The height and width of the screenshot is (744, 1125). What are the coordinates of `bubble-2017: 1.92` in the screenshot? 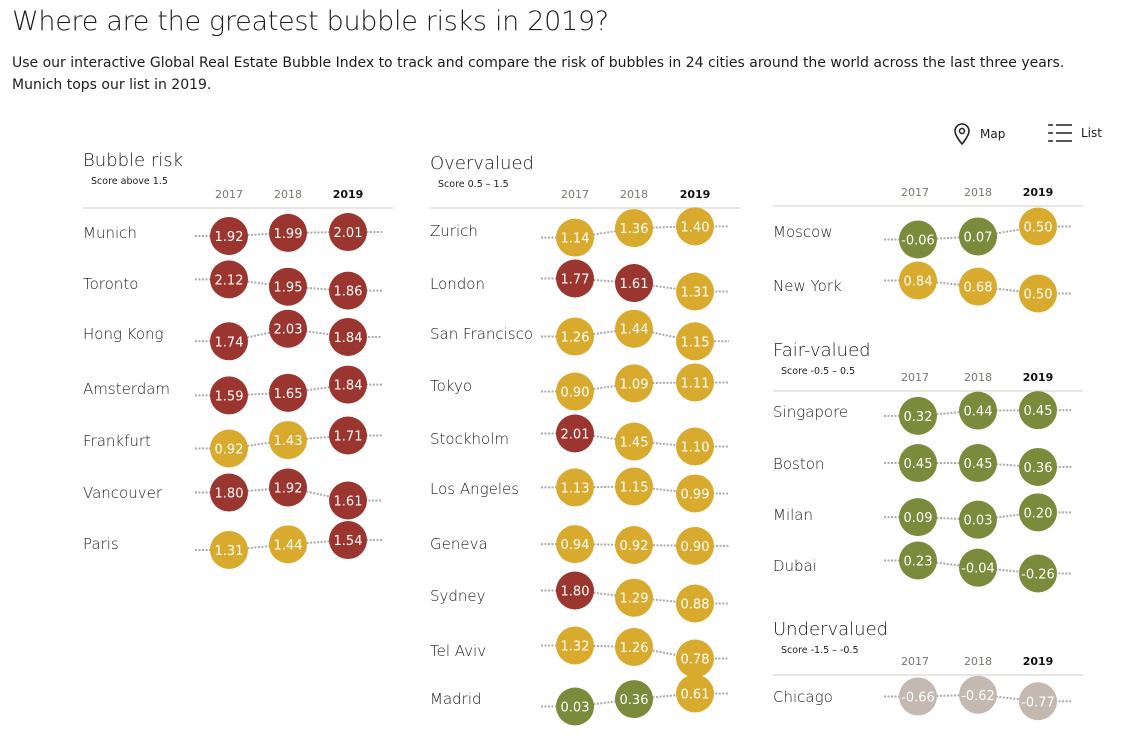 It's located at (229, 235).